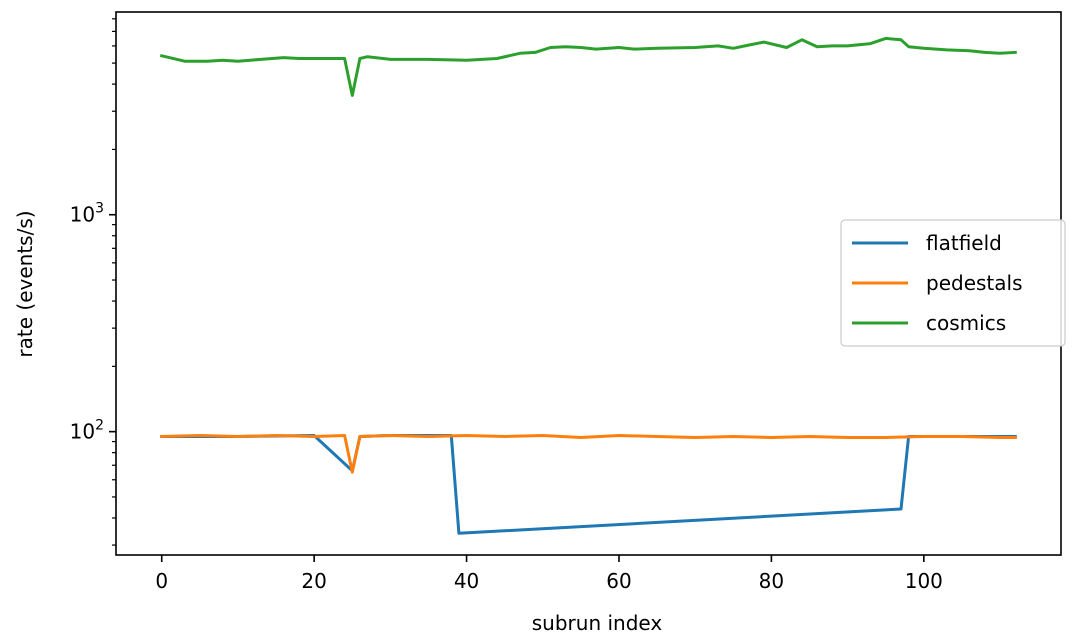  I want to click on legend-label-flatfield: flatfield, so click(964, 243).